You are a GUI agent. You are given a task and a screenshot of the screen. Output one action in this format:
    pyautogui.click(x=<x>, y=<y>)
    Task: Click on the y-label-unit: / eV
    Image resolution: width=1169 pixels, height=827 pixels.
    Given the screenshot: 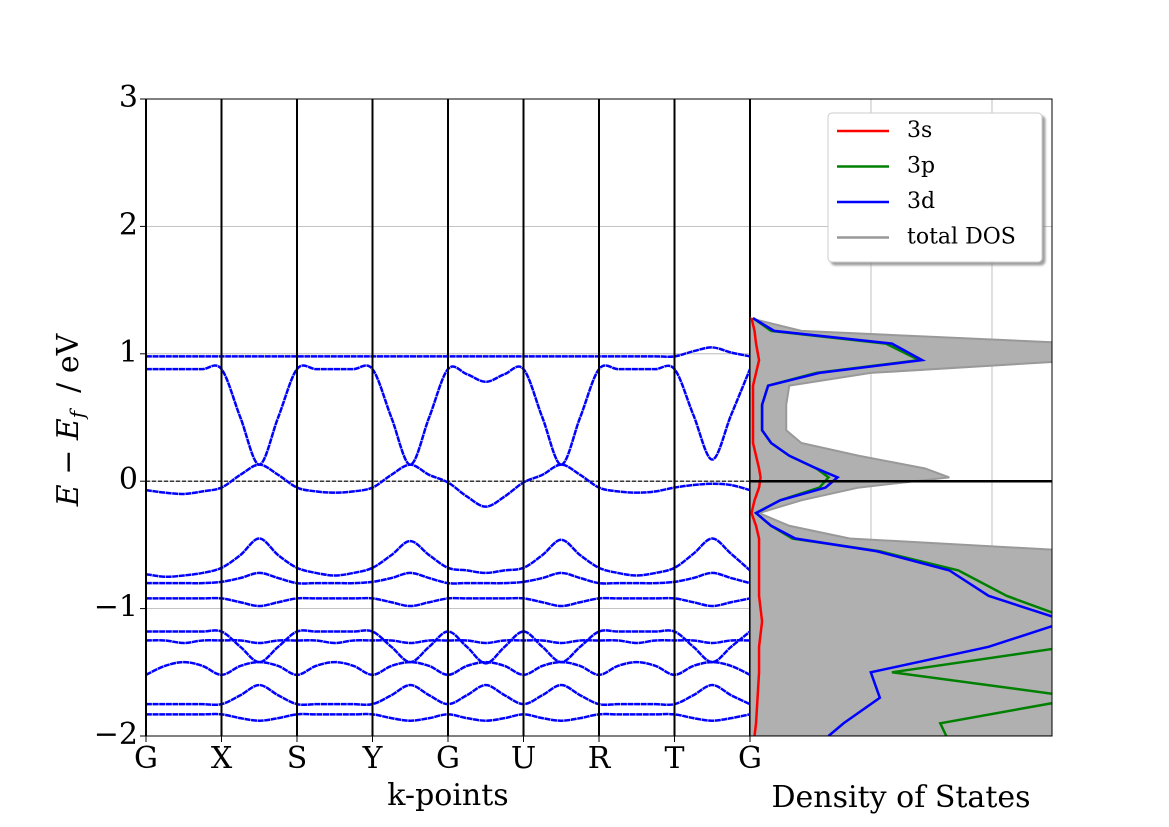 What is the action you would take?
    pyautogui.click(x=68, y=362)
    